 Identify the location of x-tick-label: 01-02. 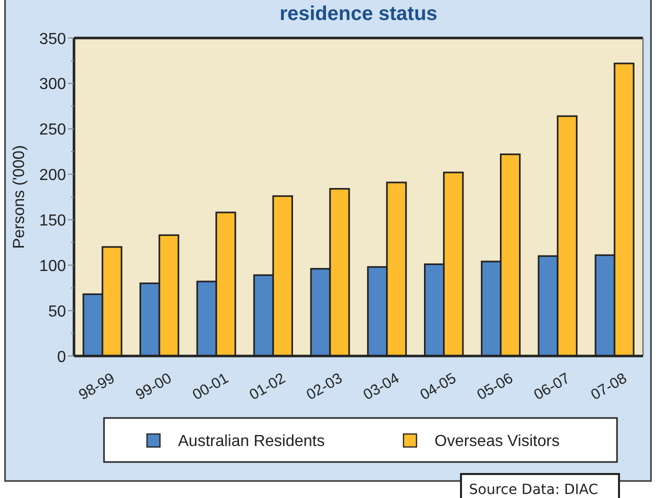
(267, 387).